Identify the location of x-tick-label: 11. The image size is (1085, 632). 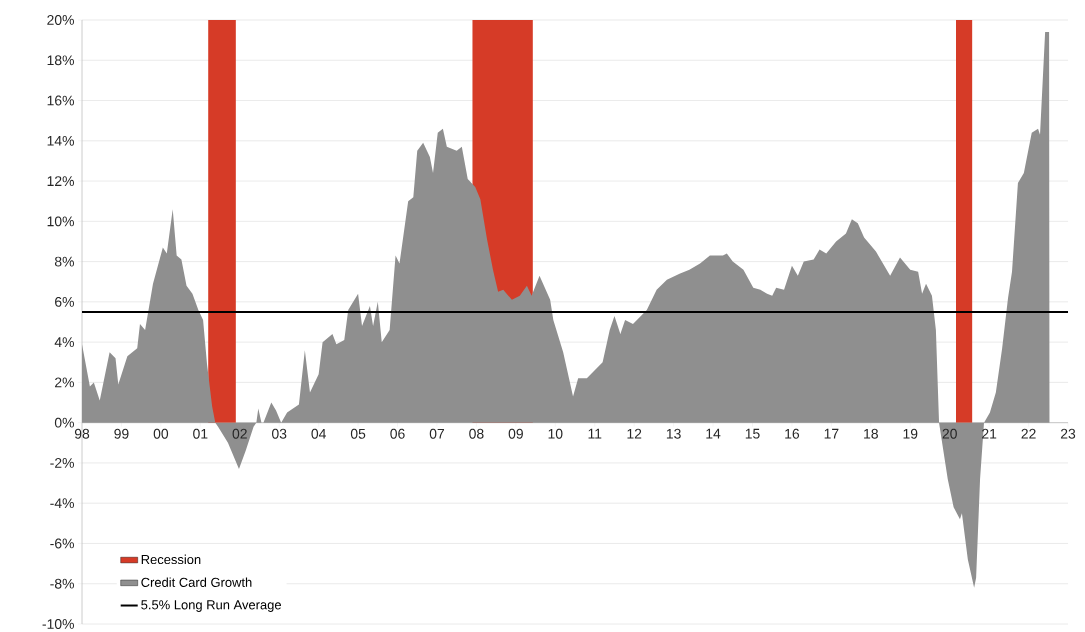
(595, 433).